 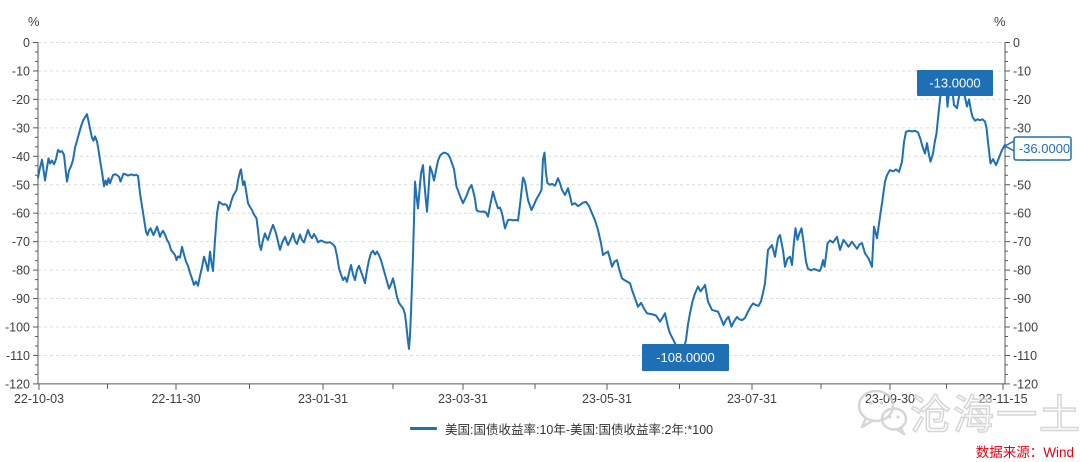 I want to click on x-tick-label: 22-10-03, so click(x=39, y=399).